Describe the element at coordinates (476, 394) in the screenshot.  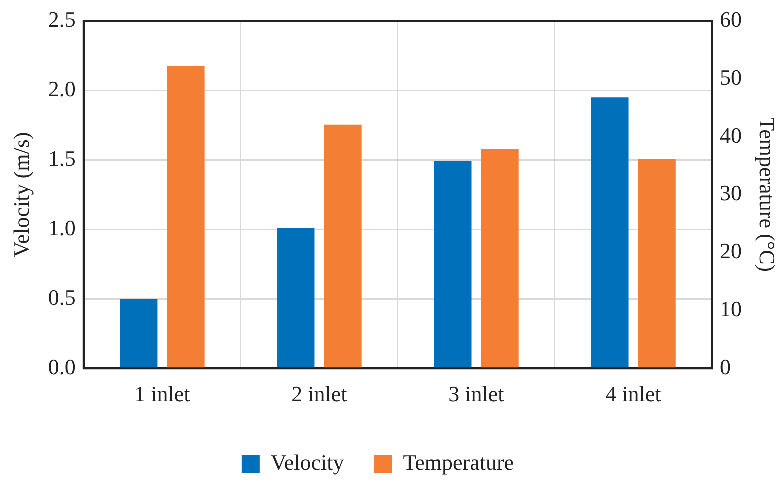
I see `x-tick-label: 3 inlet` at that location.